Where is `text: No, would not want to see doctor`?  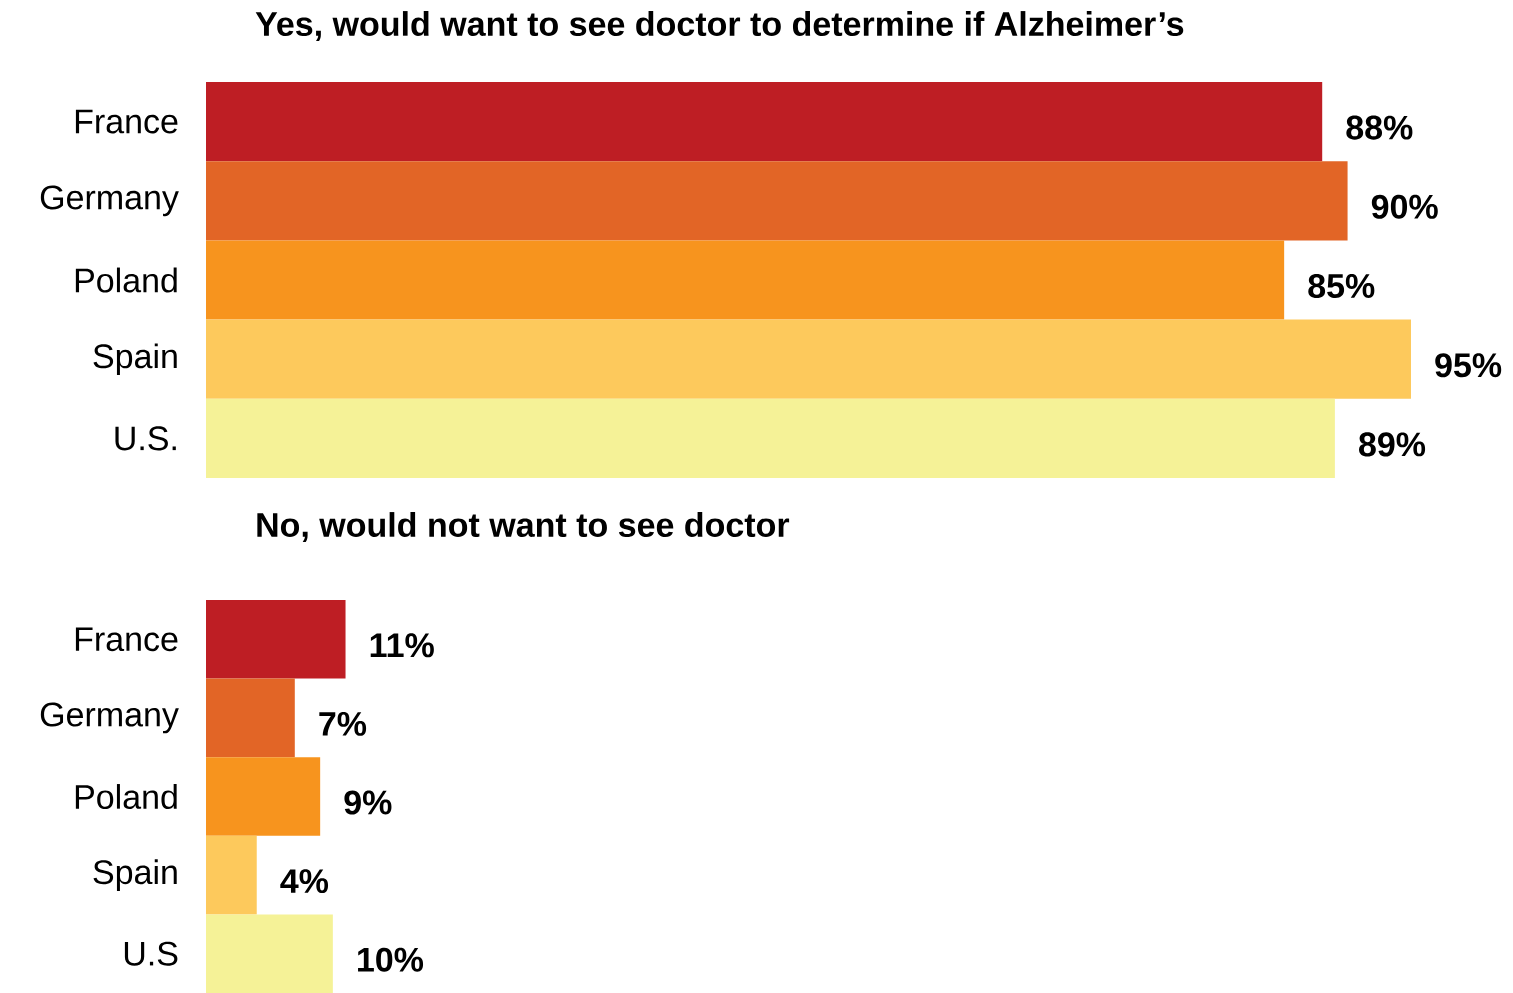 text: No, would not want to see doctor is located at coordinates (523, 527).